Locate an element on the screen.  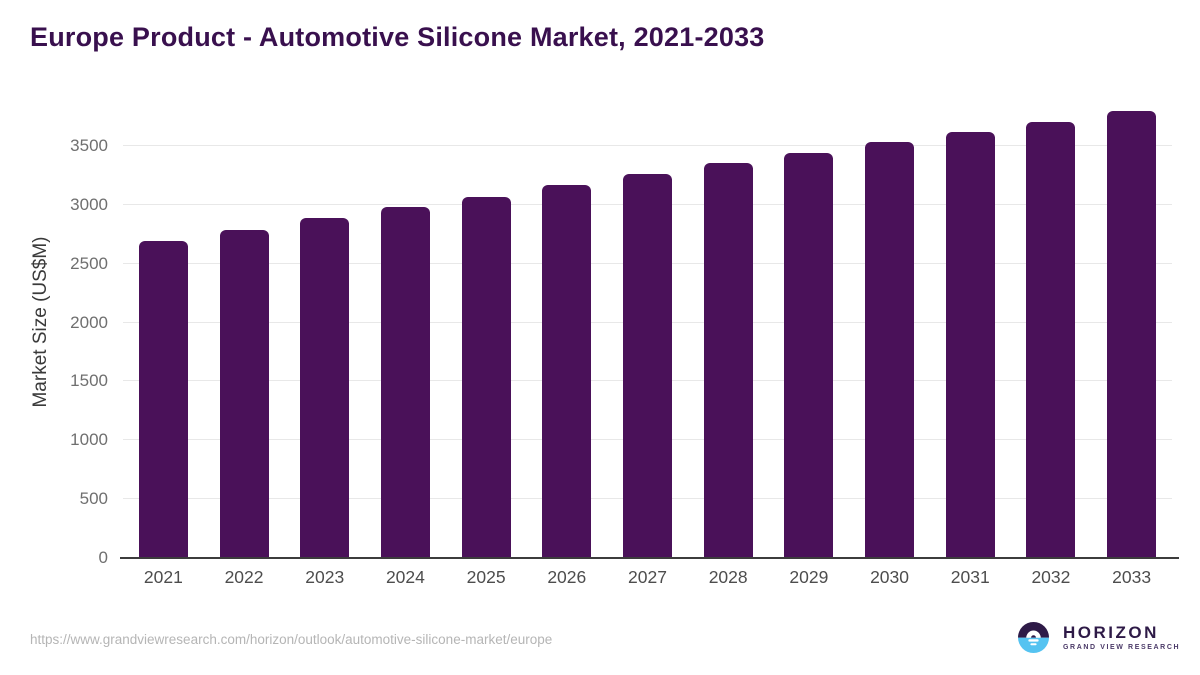
bar-slot-2032 is located at coordinates (1051, 329).